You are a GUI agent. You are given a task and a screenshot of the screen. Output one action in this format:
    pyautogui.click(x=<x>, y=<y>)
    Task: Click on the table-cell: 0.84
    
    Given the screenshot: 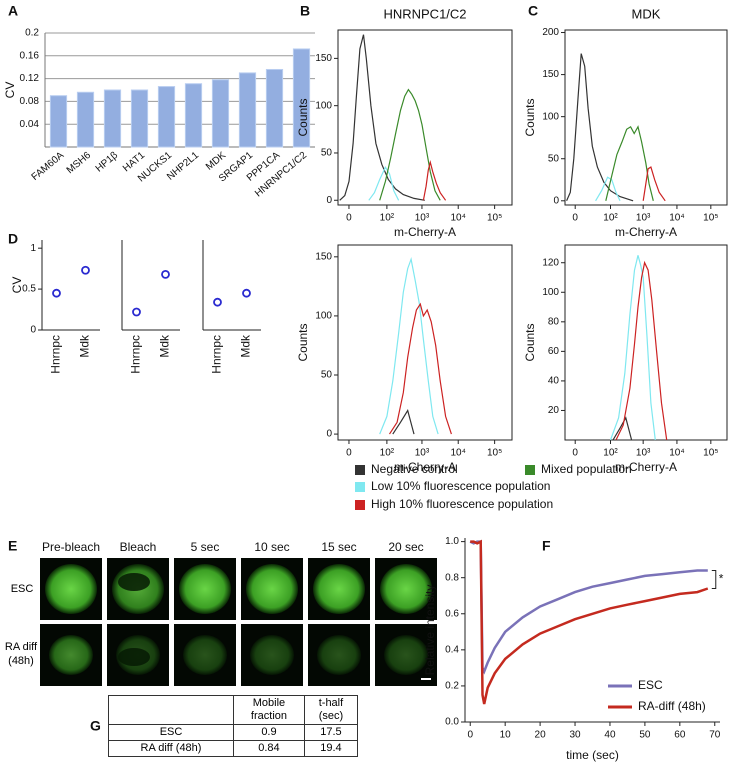 What is the action you would take?
    pyautogui.click(x=269, y=748)
    